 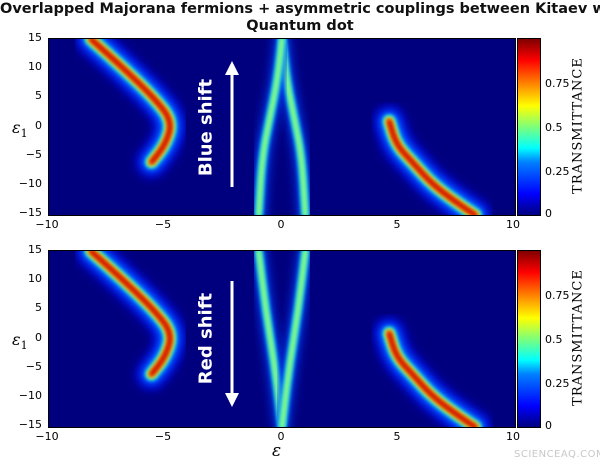 I want to click on y-tick-bottom: 10, so click(x=35, y=278).